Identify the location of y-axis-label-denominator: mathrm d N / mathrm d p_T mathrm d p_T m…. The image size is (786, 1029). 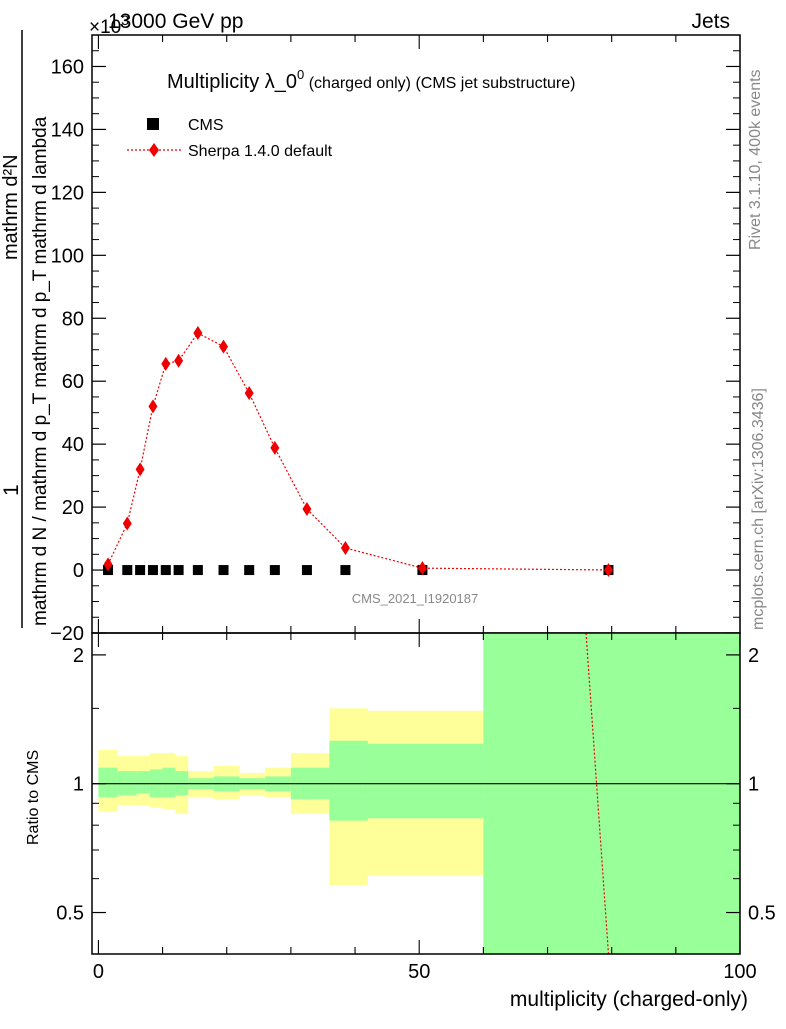
(40, 371).